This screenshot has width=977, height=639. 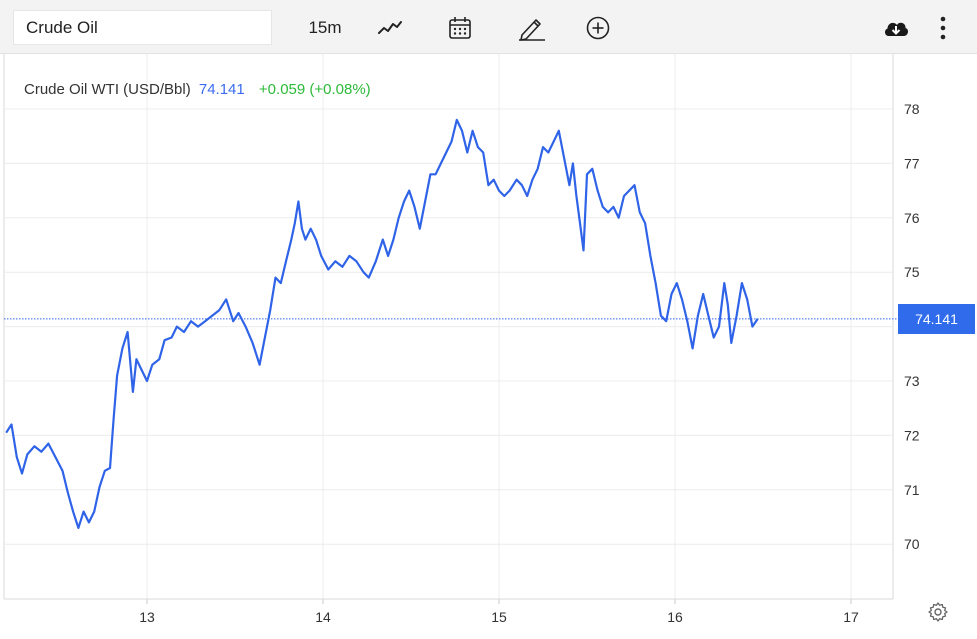 What do you see at coordinates (943, 28) in the screenshot?
I see `more-vertical-icon` at bounding box center [943, 28].